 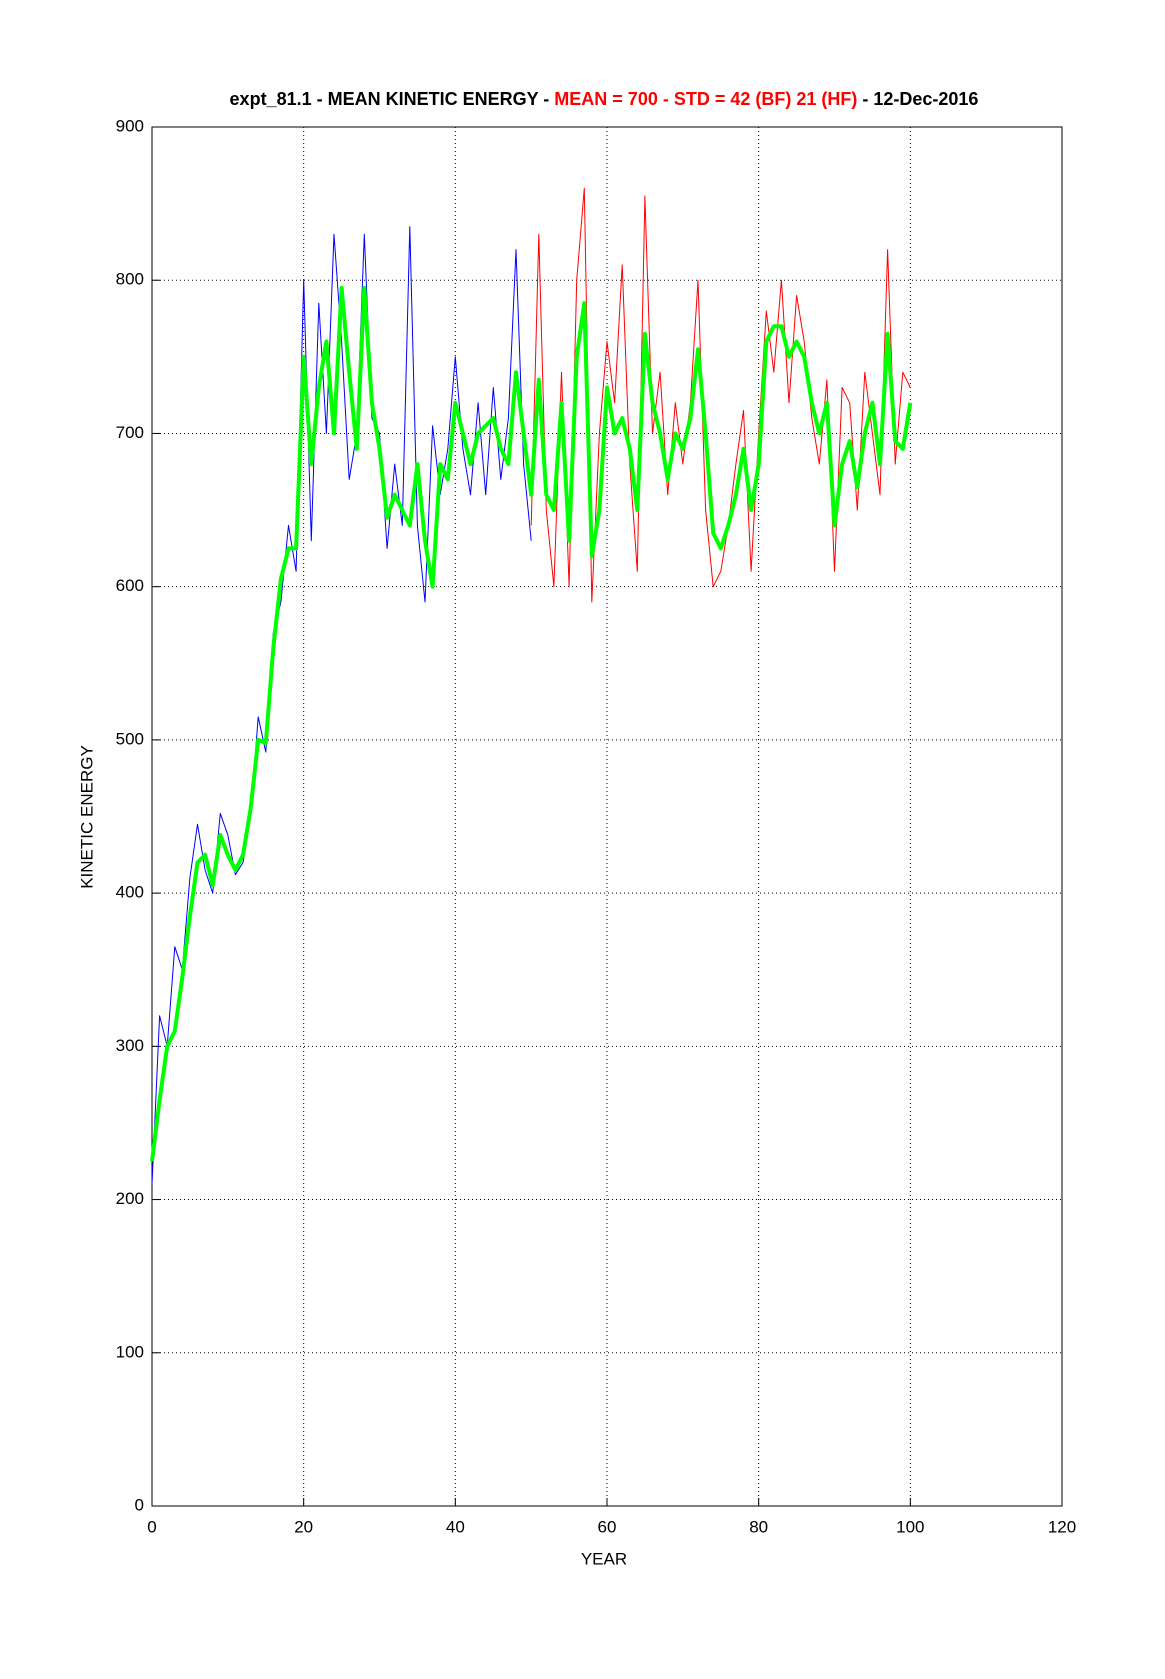 What do you see at coordinates (151, 1526) in the screenshot?
I see `x-tick-label: 0` at bounding box center [151, 1526].